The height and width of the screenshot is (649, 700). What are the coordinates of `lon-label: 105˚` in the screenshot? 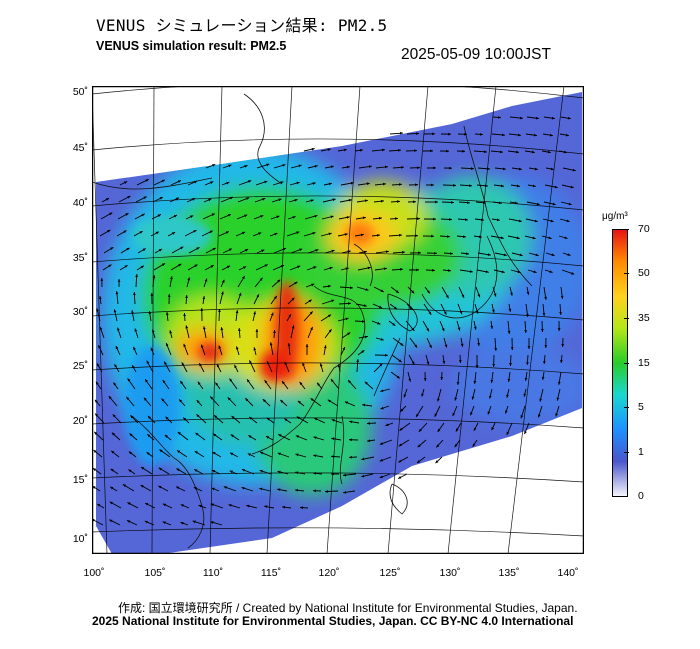 It's located at (155, 573).